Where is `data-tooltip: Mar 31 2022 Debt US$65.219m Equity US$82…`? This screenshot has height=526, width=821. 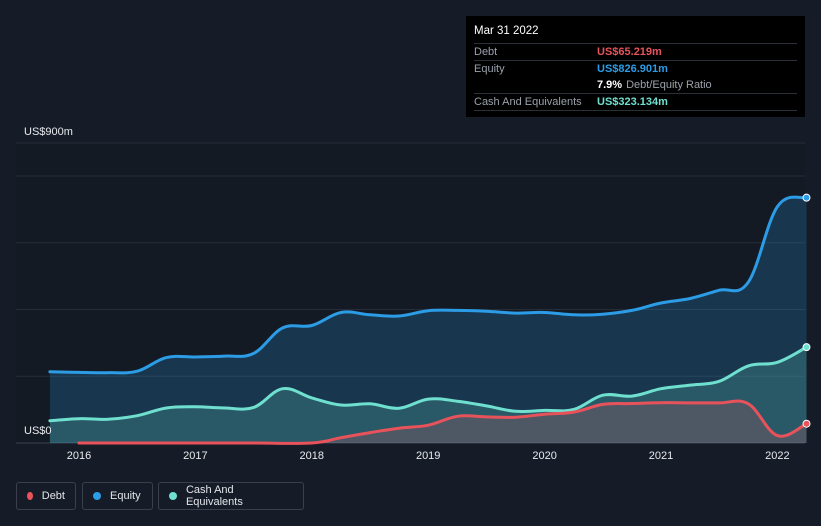 data-tooltip: Mar 31 2022 Debt US$65.219m Equity US$82… is located at coordinates (635, 66).